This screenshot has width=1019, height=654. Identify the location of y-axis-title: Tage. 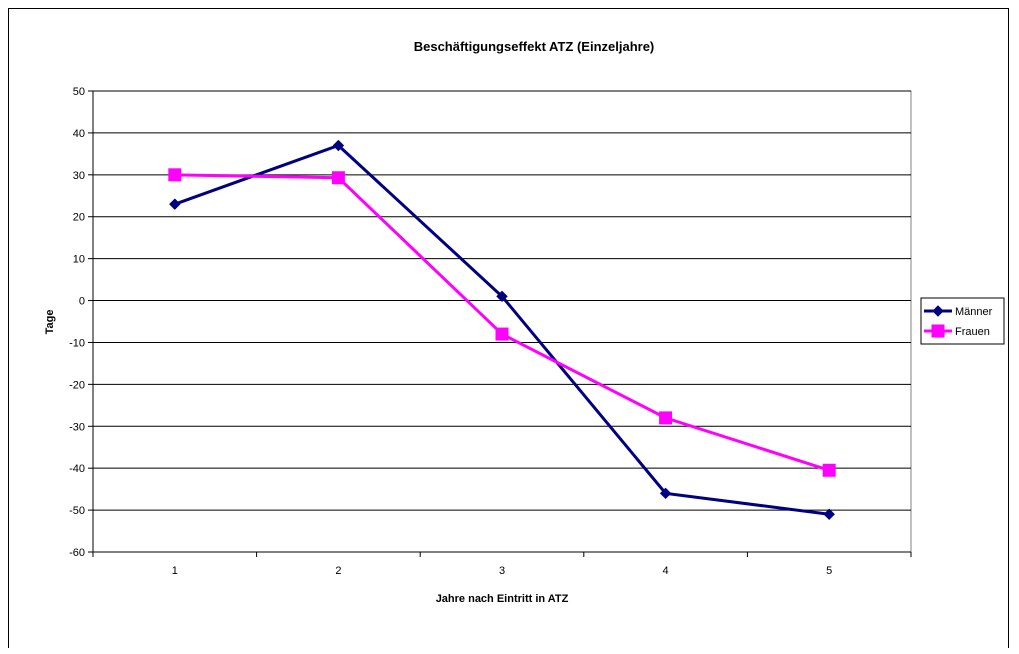
(50, 322).